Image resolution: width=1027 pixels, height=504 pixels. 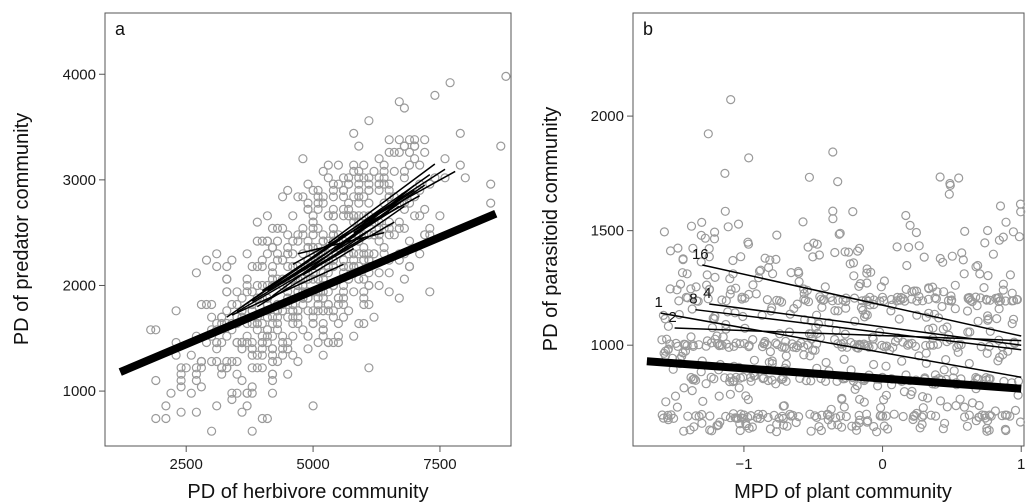 What do you see at coordinates (607, 345) in the screenshot?
I see `y-tick-label: 1000` at bounding box center [607, 345].